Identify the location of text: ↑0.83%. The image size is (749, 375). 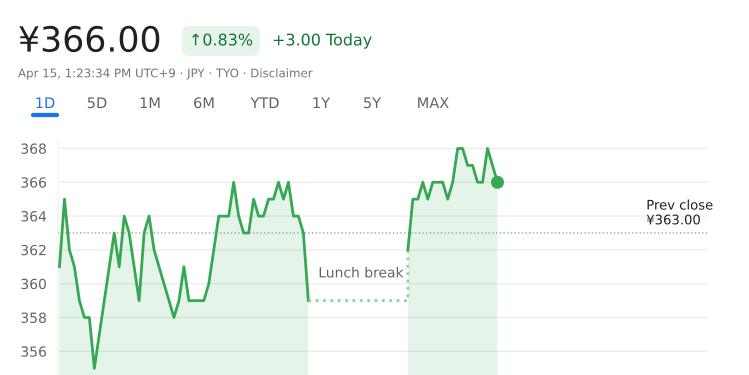
(222, 40).